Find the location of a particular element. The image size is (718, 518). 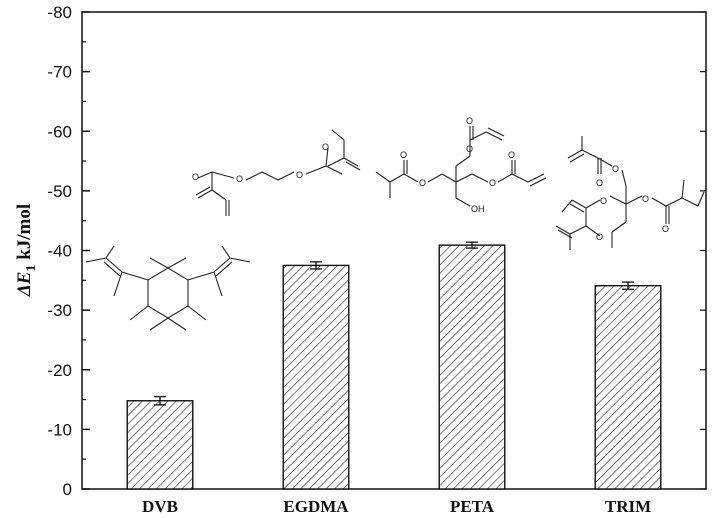

y-tick-label: -60 is located at coordinates (59, 131).